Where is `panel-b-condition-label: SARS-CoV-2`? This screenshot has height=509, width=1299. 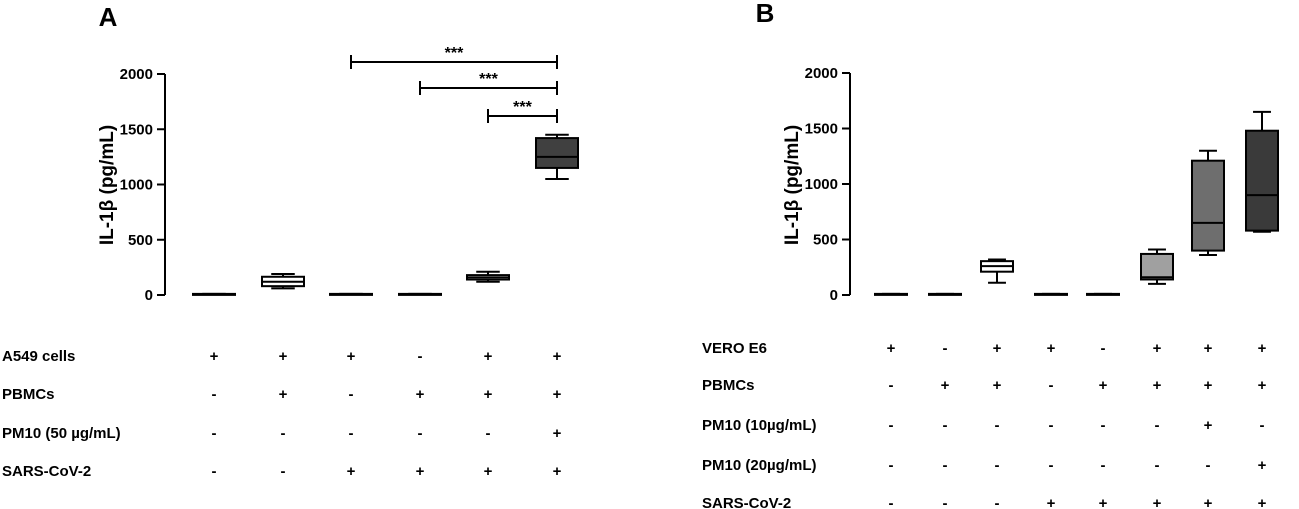
panel-b-condition-label: SARS-CoV-2 is located at coordinates (746, 502).